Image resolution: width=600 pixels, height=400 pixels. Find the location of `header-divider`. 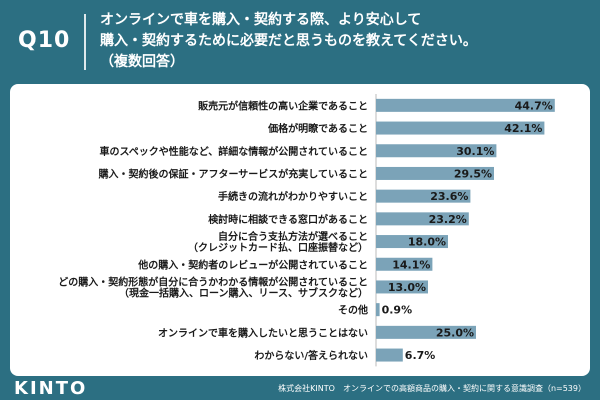

header-divider is located at coordinates (85, 42).